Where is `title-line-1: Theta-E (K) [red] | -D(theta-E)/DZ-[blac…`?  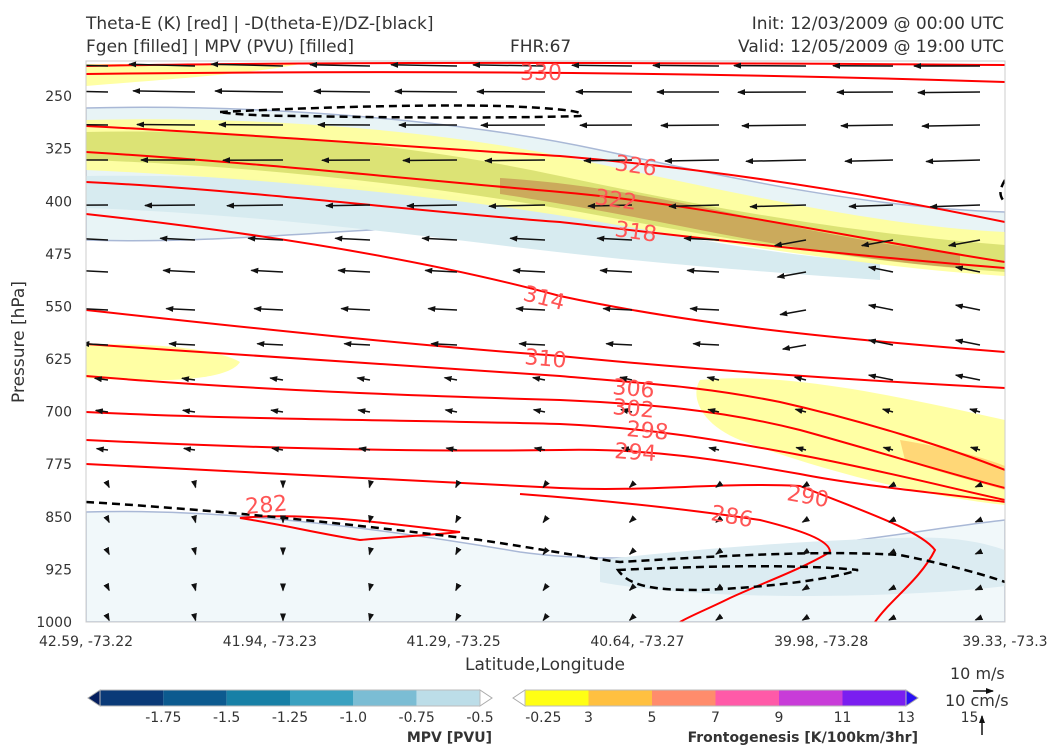 title-line-1: Theta-E (K) [red] | -D(theta-E)/DZ-[blac… is located at coordinates (260, 24).